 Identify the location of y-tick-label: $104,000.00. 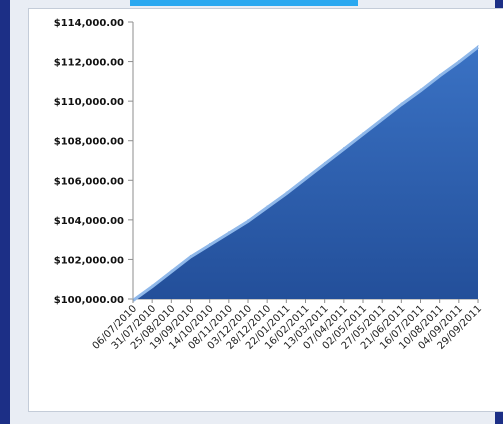
(89, 221).